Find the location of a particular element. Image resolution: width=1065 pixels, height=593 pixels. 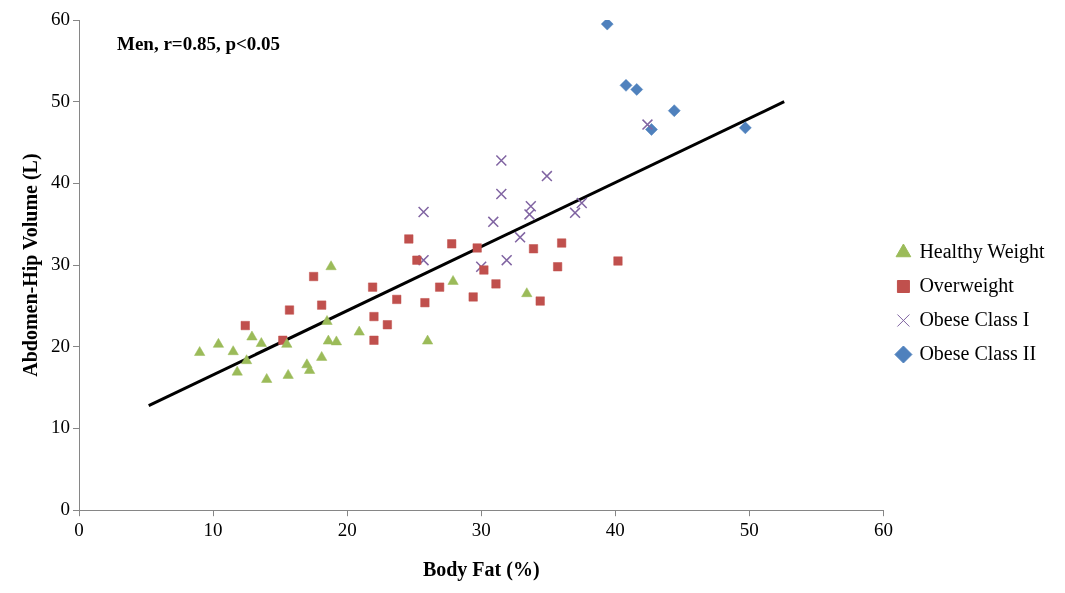

legend-label: Overweight is located at coordinates (967, 285).